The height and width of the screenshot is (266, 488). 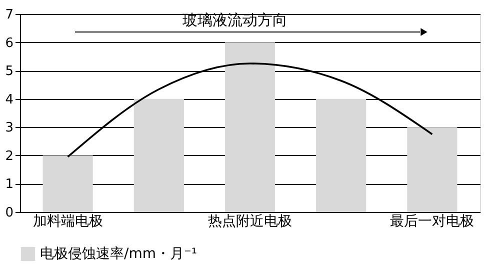 What do you see at coordinates (9, 128) in the screenshot?
I see `y-tick-label: 3` at bounding box center [9, 128].